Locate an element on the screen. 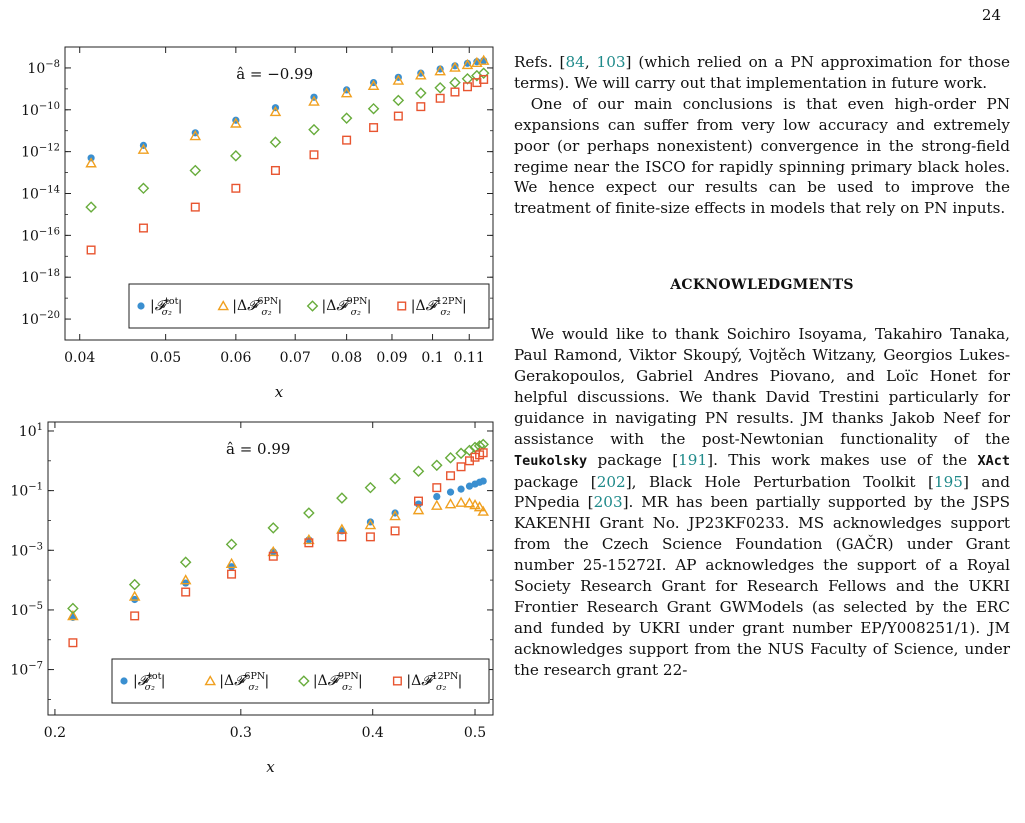 Image resolution: width=1025 pixels, height=823 pixels. y-tick-label: 10−8 is located at coordinates (43, 68).